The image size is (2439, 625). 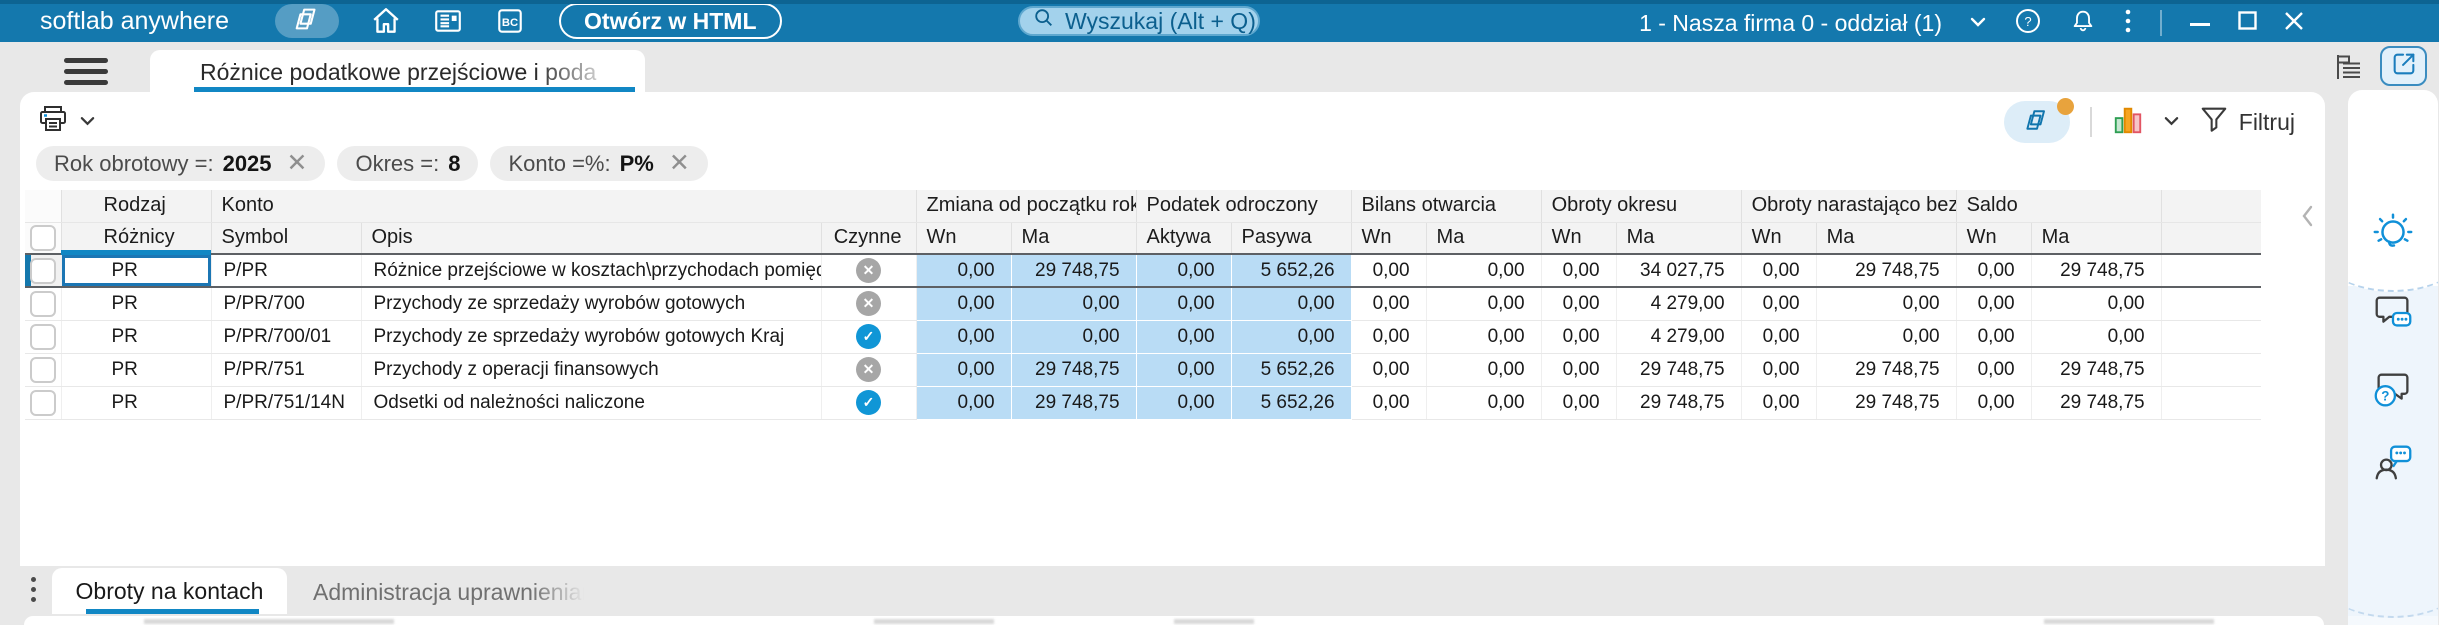 I want to click on chart-options-chevron-icon, so click(x=2171, y=122).